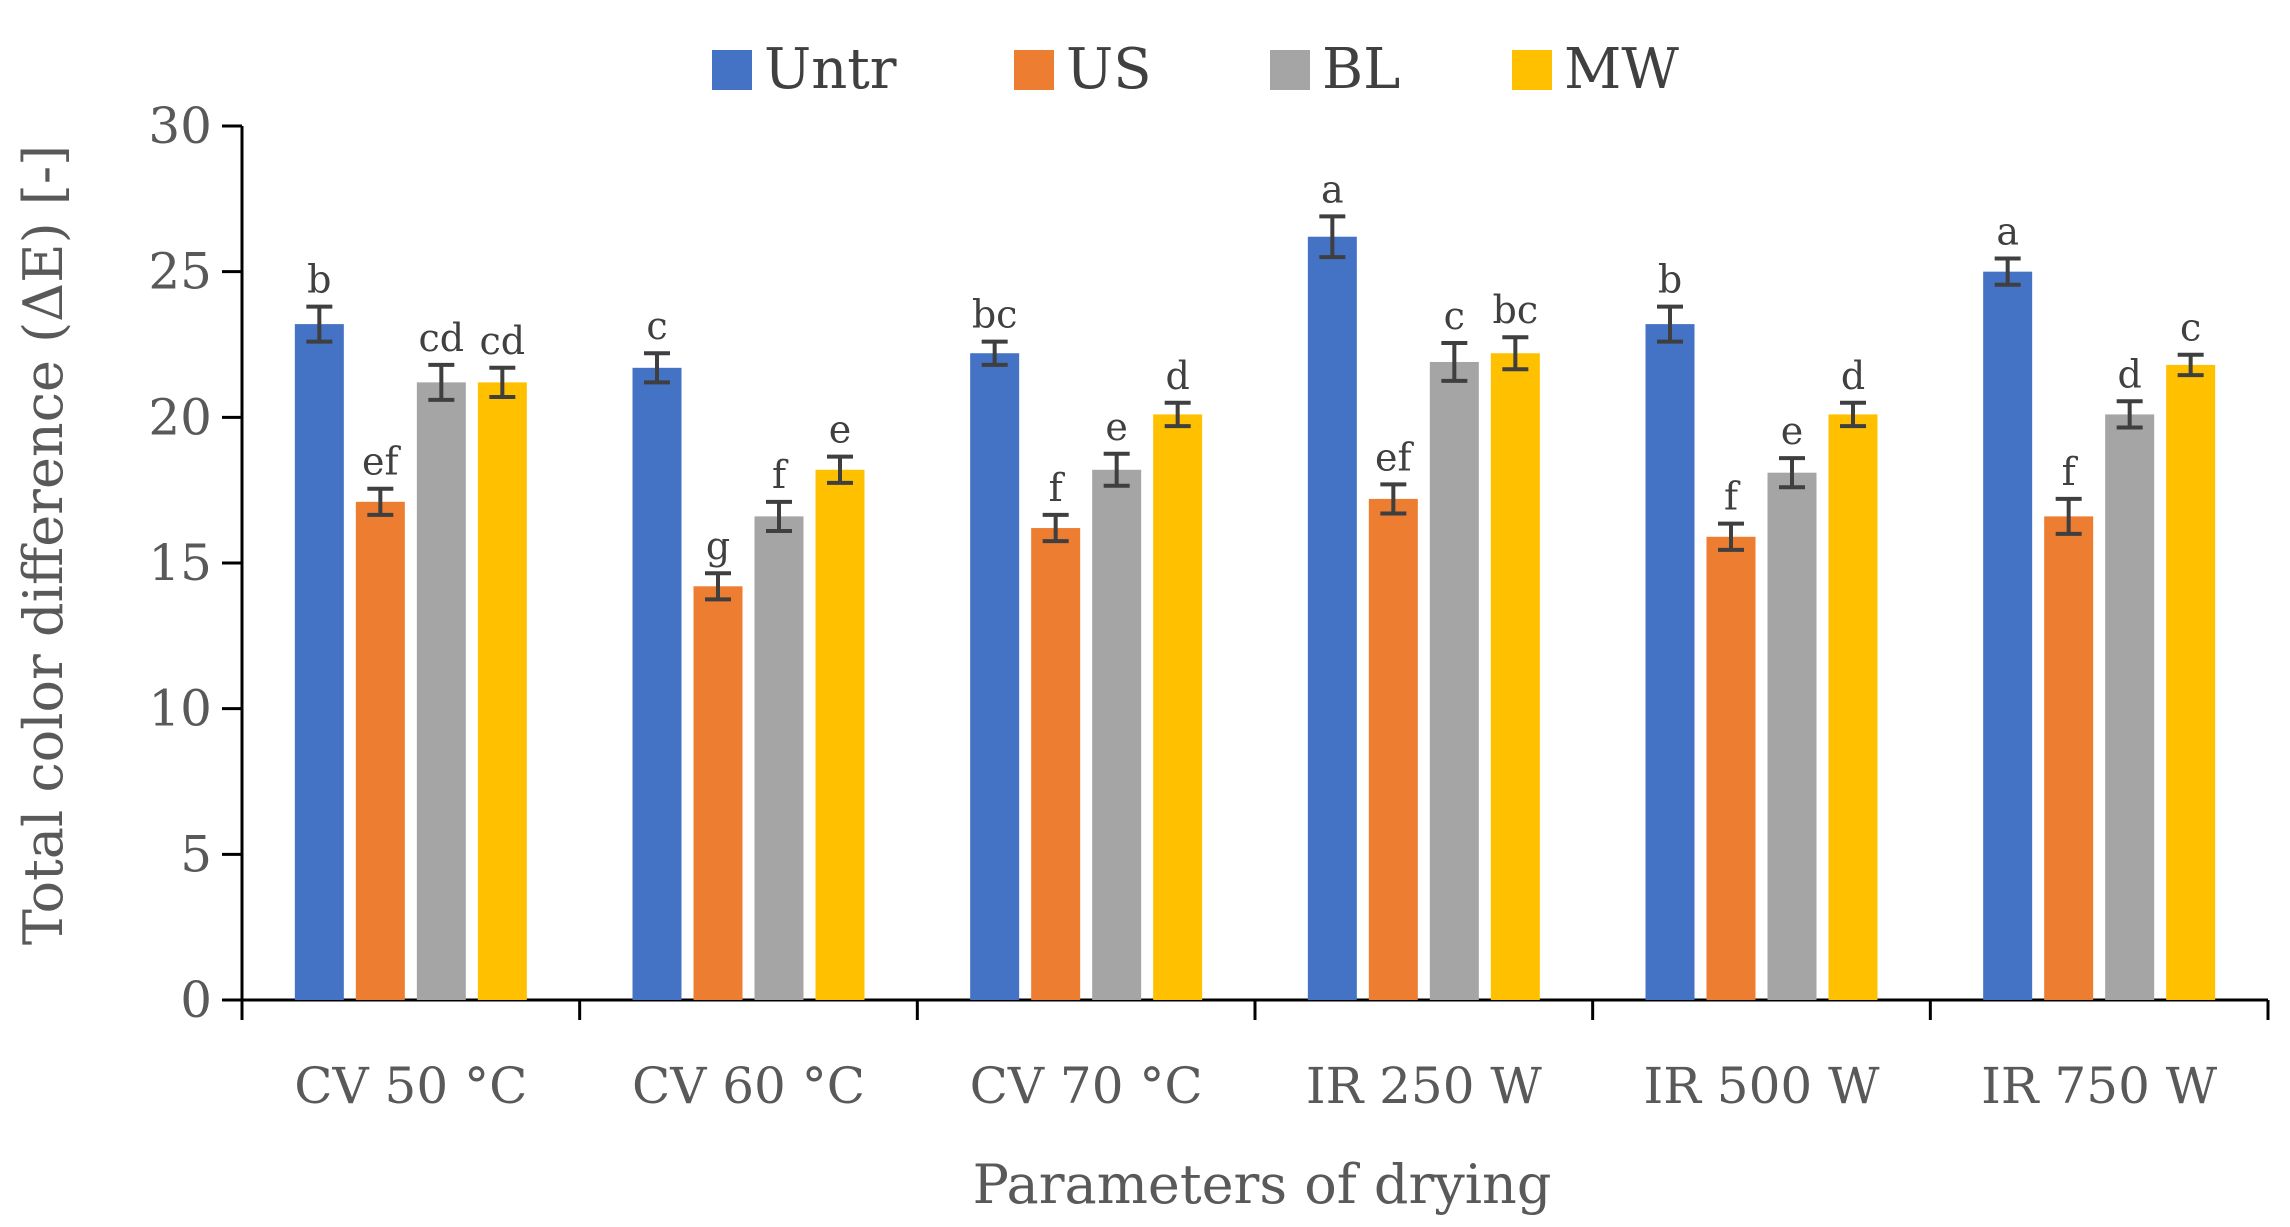 Image resolution: width=2290 pixels, height=1227 pixels. Describe the element at coordinates (1034, 70) in the screenshot. I see `legend-swatch-us` at that location.